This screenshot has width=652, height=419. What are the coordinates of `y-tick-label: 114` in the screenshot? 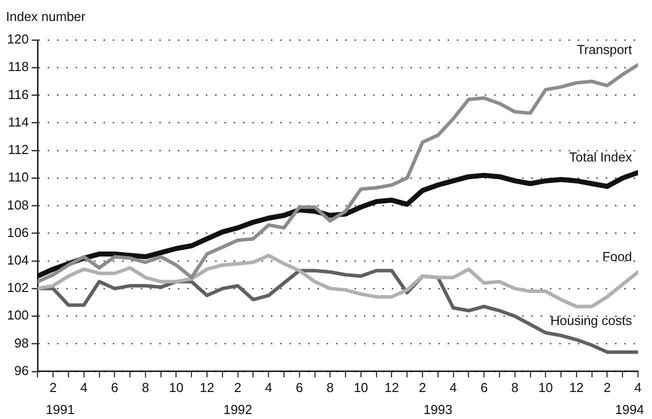 It's located at (18, 122).